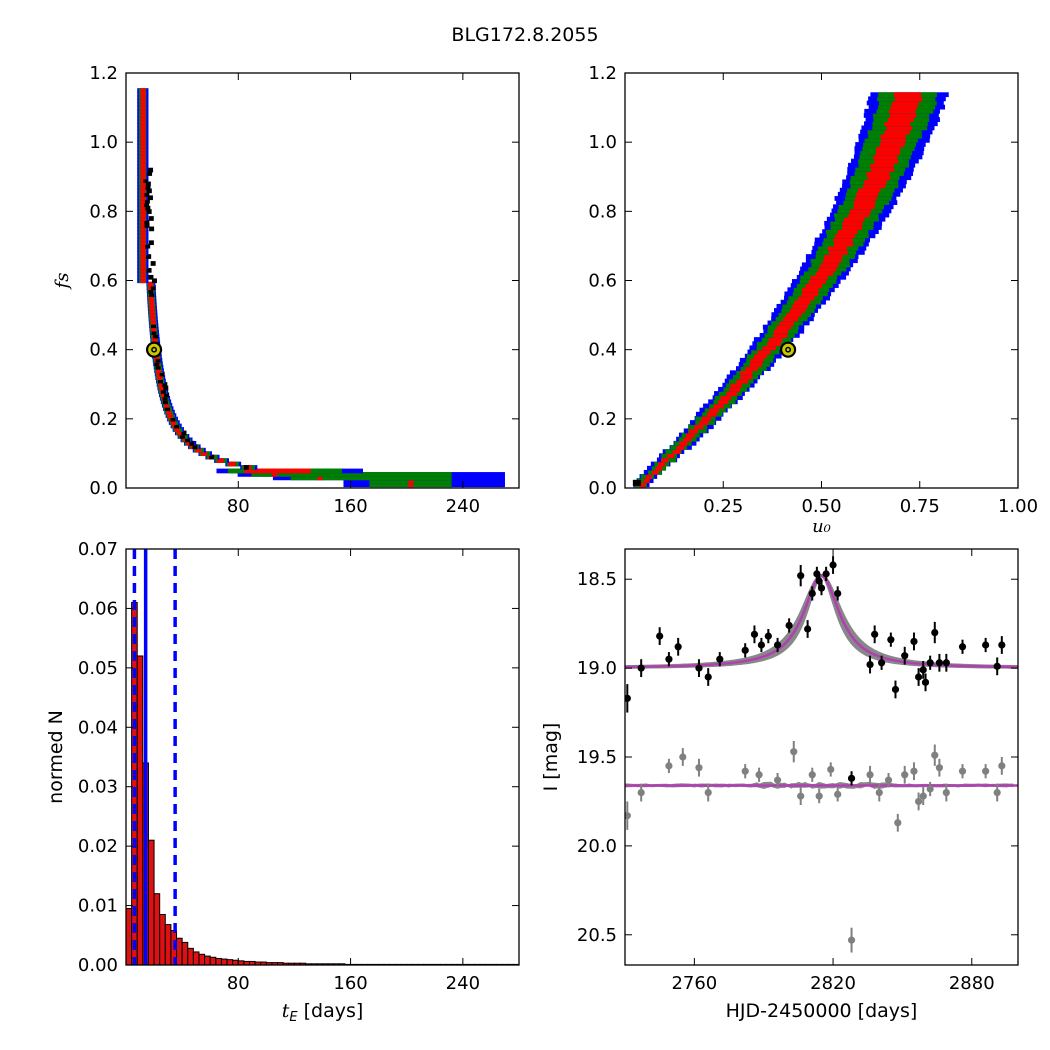 This screenshot has height=1050, width=1050. Describe the element at coordinates (833, 983) in the screenshot. I see `x-tick-label: 2820` at that location.